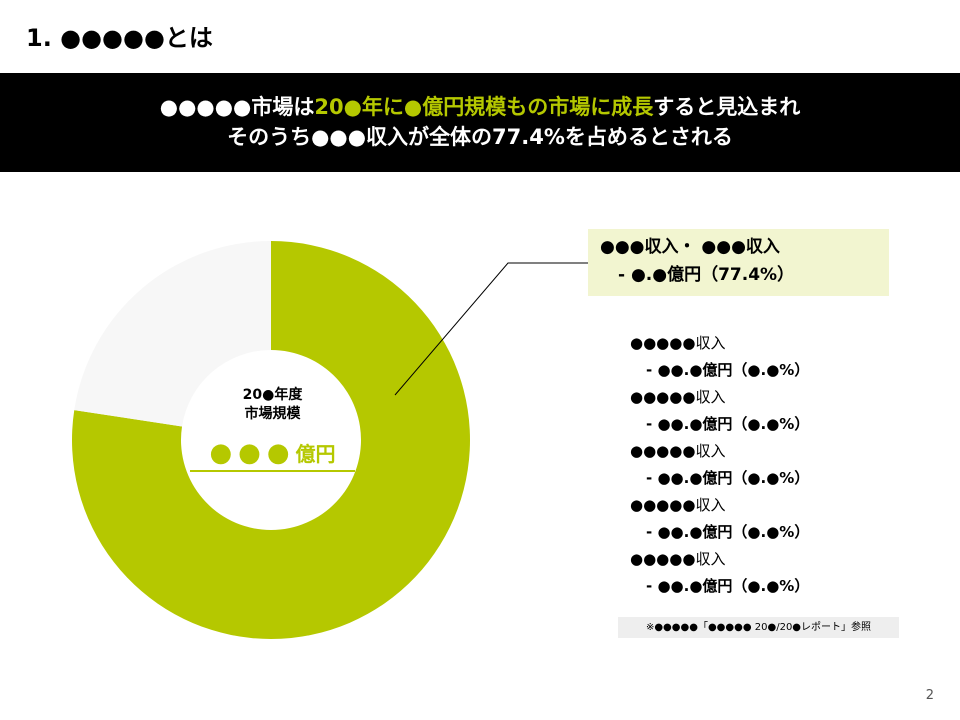  I want to click on market-size-value: ●●●億円, so click(272, 454).